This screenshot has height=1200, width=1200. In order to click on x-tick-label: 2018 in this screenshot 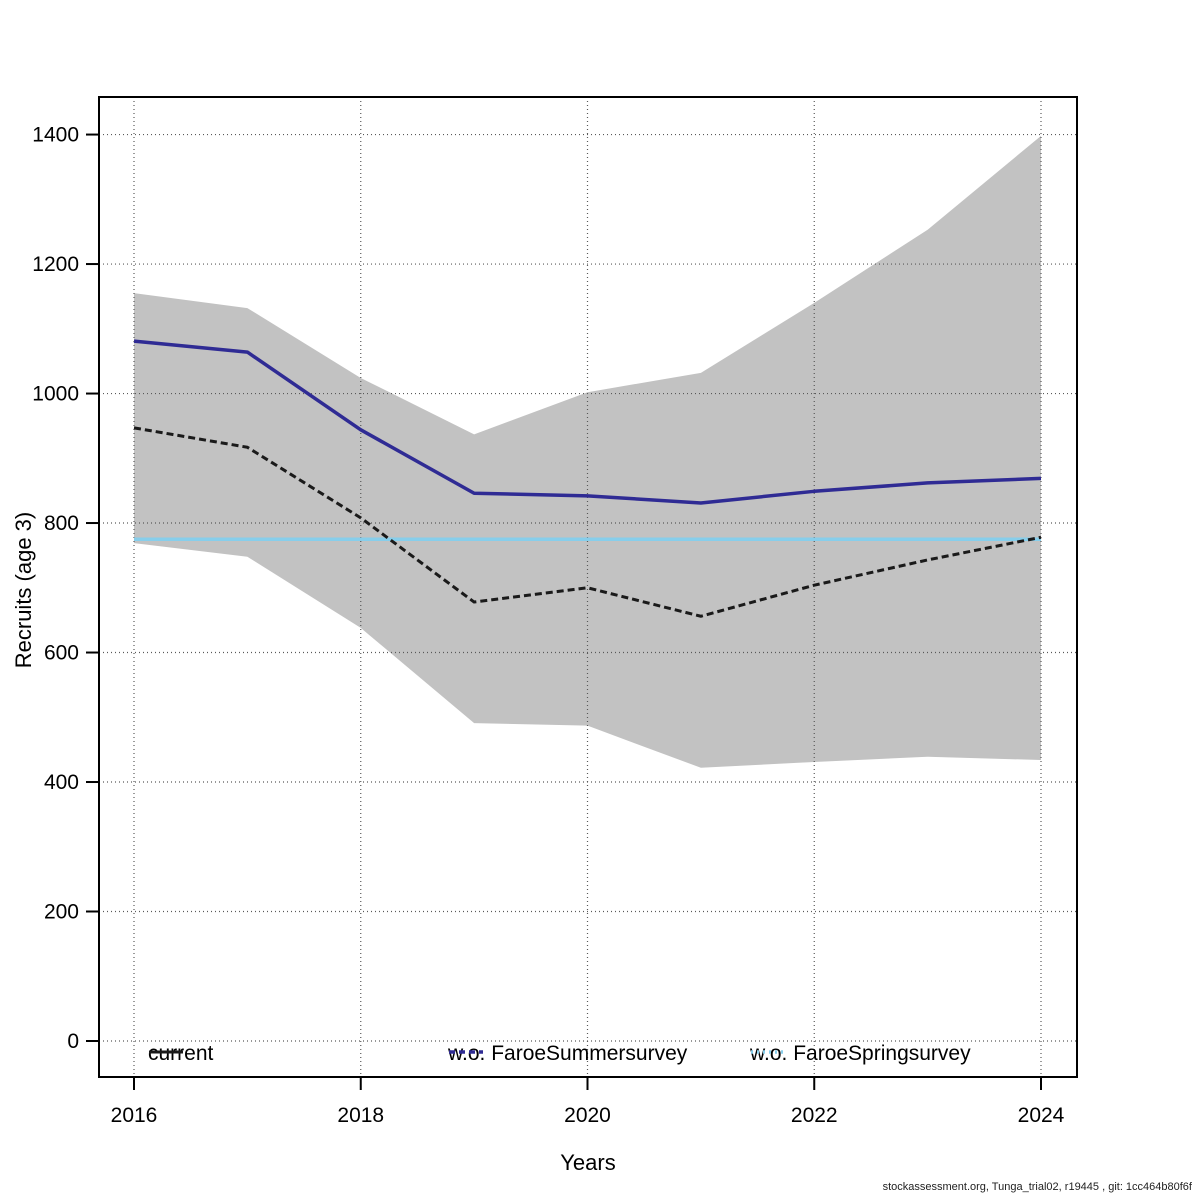, I will do `click(360, 1115)`.